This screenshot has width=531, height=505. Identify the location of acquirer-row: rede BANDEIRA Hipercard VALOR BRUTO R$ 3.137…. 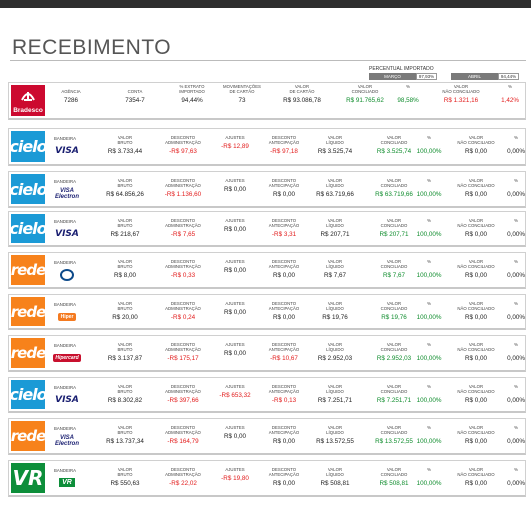
(267, 353).